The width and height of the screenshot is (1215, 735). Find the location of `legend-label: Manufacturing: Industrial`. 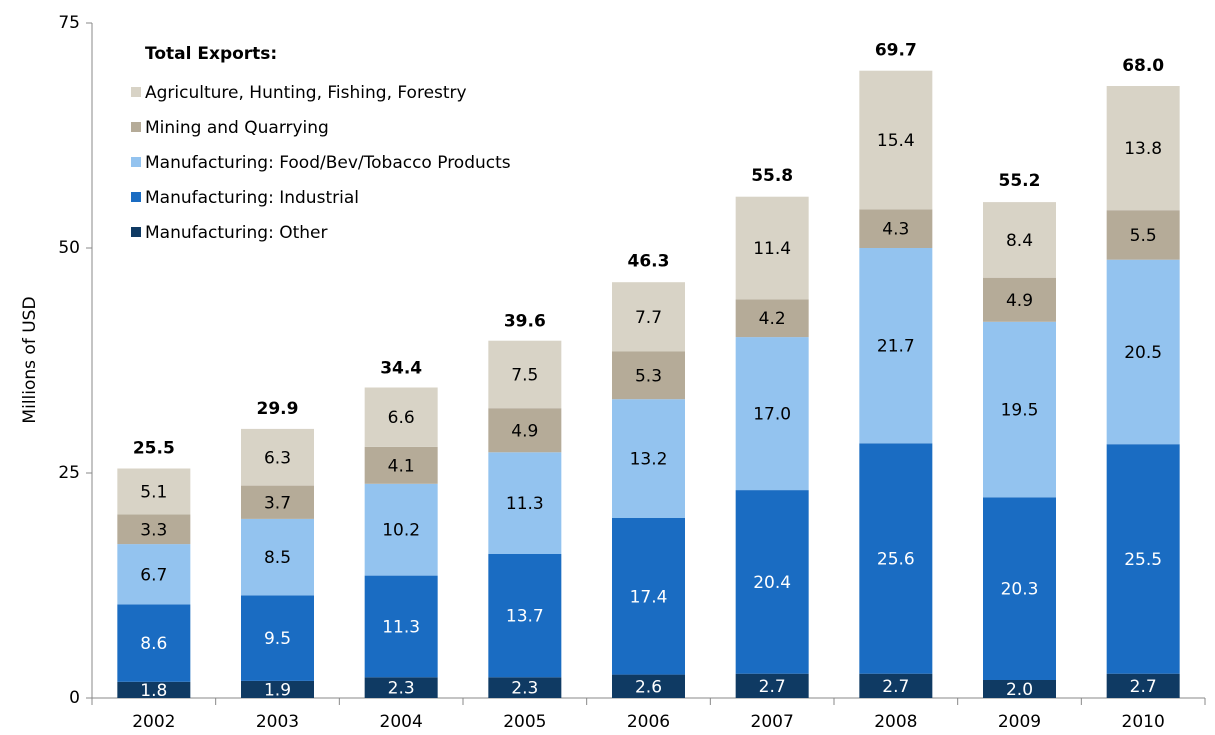

legend-label: Manufacturing: Industrial is located at coordinates (252, 198).